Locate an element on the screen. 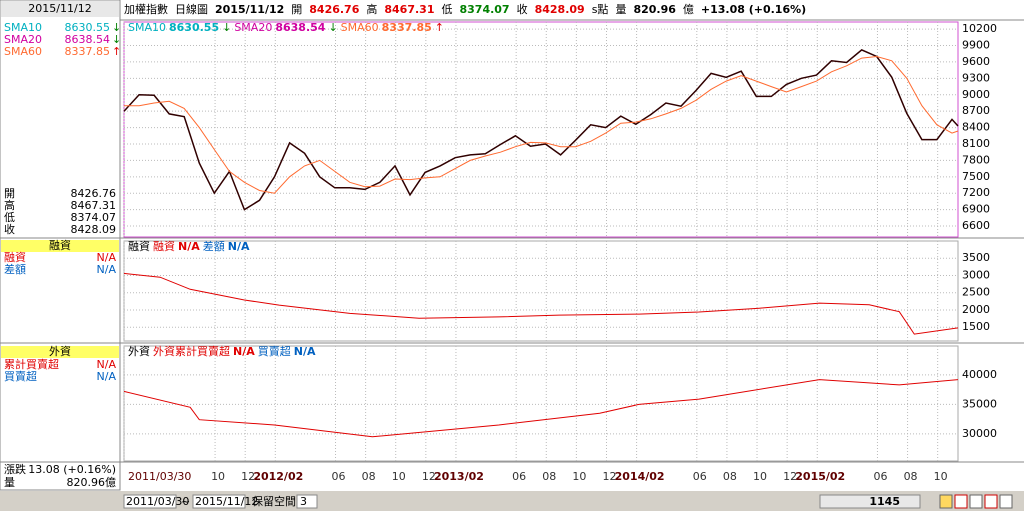  sidebar-row-name: 累計買賣超 is located at coordinates (31, 364).